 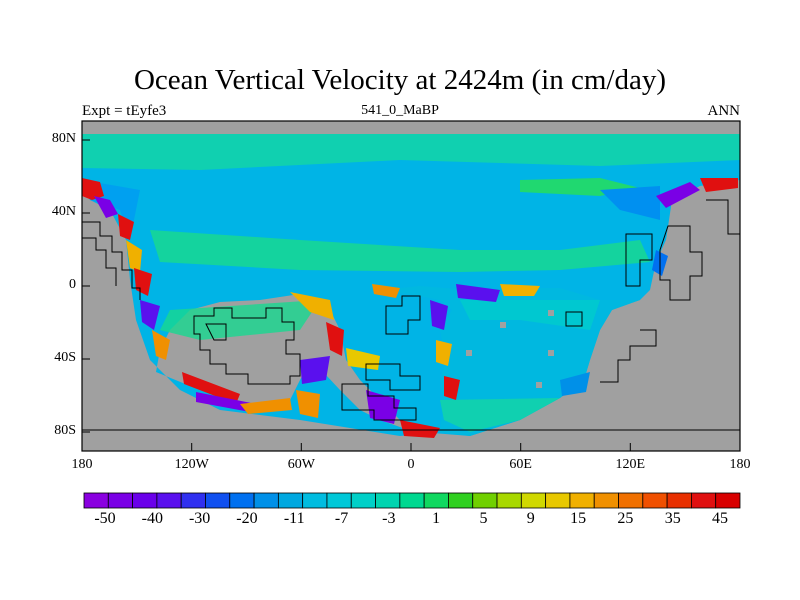 What do you see at coordinates (191, 464) in the screenshot?
I see `x-tick-label: 120W` at bounding box center [191, 464].